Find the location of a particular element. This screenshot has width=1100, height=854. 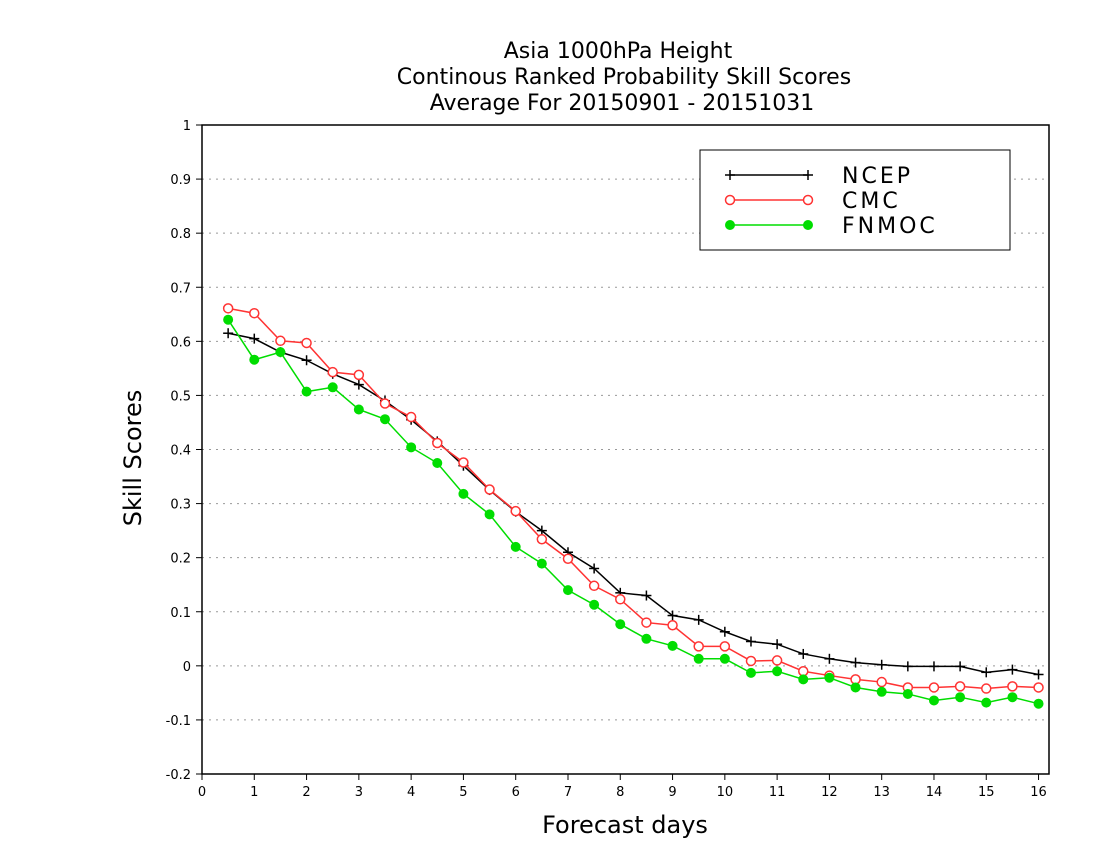

legend-label: FNMOC is located at coordinates (890, 226).